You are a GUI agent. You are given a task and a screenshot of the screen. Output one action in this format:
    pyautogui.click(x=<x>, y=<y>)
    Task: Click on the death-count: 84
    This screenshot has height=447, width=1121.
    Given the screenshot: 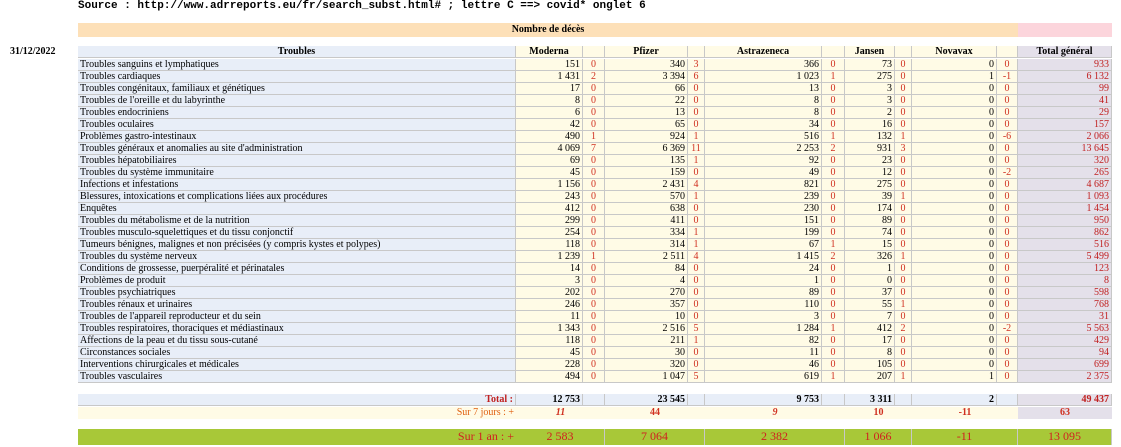 What is the action you would take?
    pyautogui.click(x=646, y=269)
    